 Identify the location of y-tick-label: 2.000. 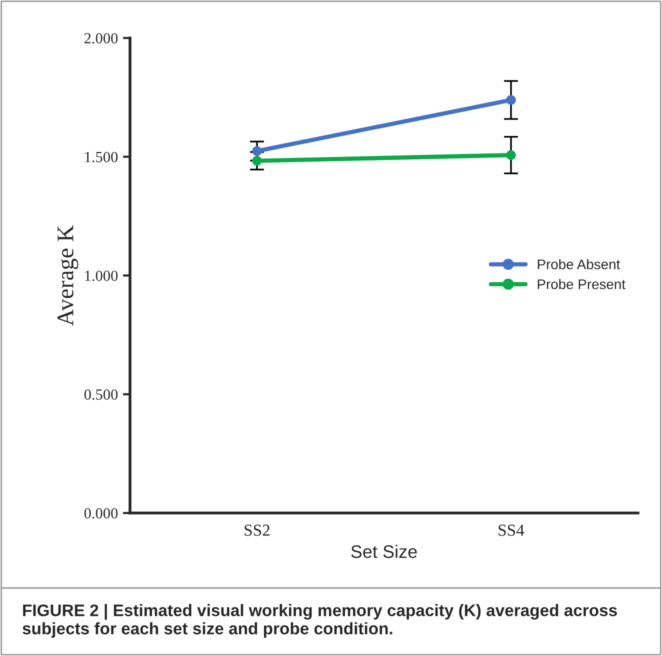
(101, 38).